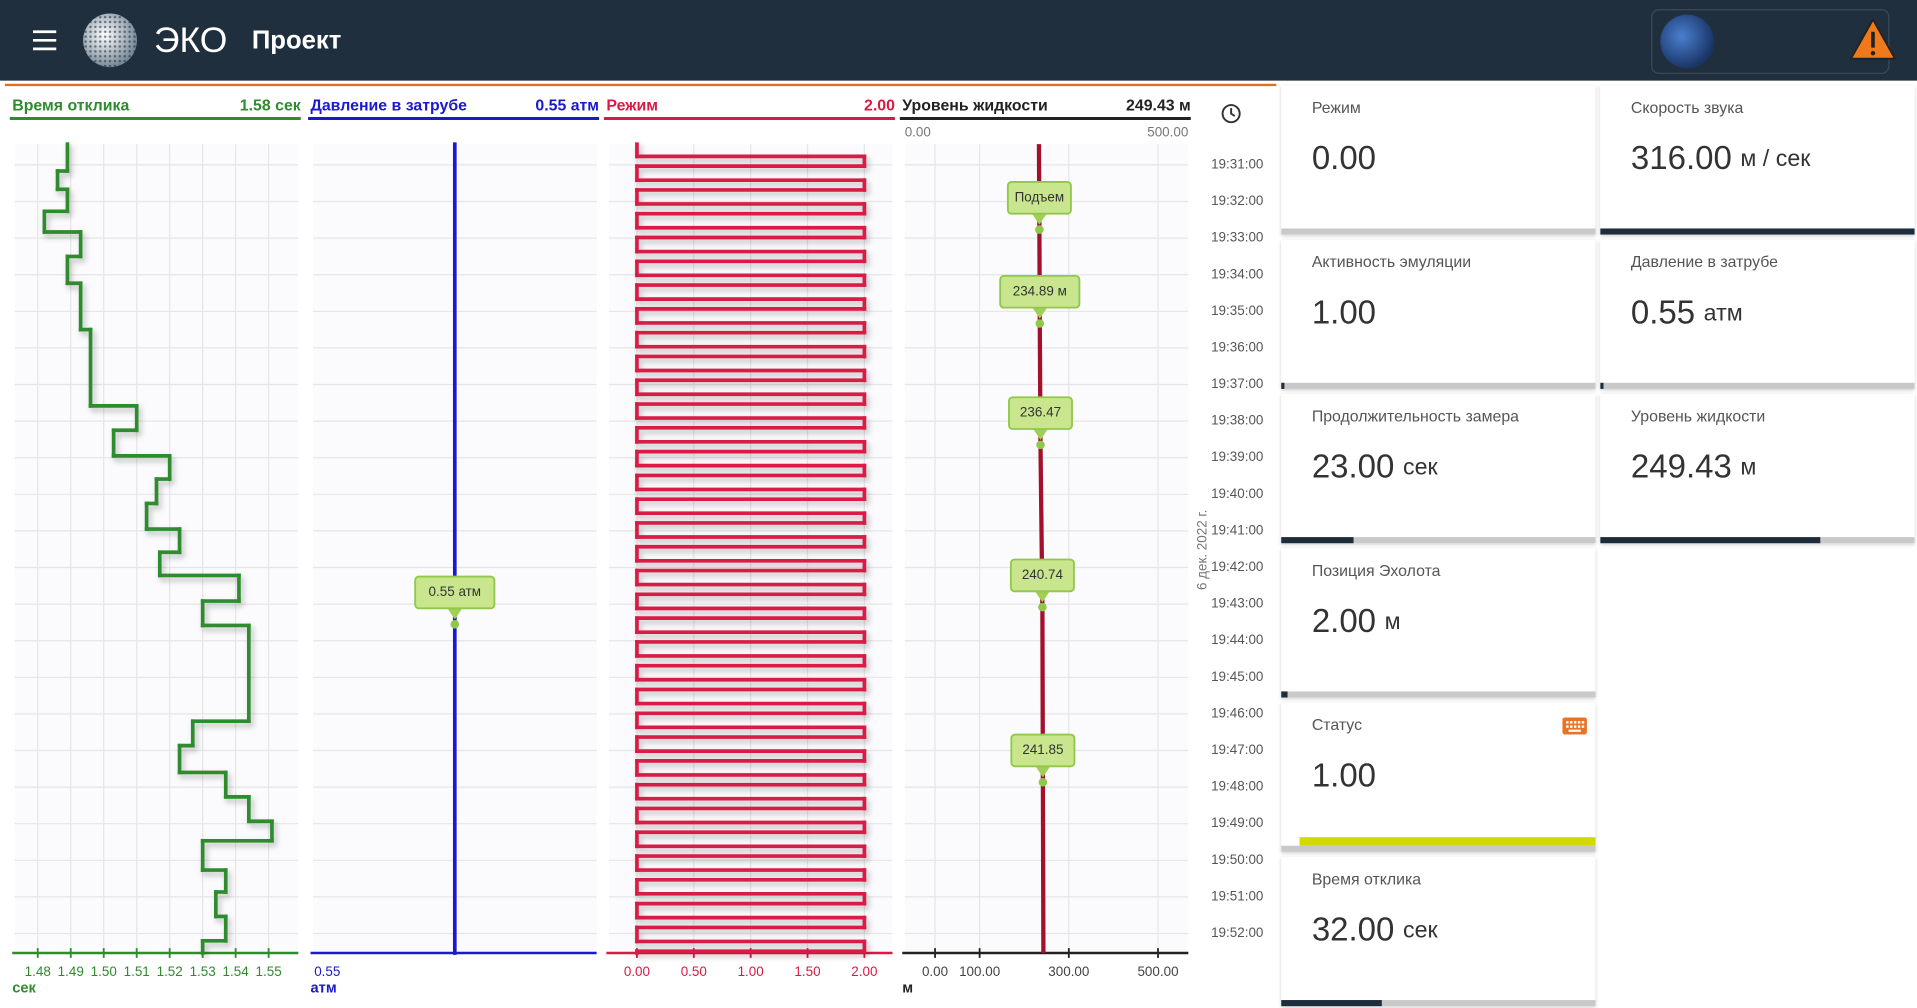  Describe the element at coordinates (1040, 196) in the screenshot. I see `callout-label: Подъем` at that location.